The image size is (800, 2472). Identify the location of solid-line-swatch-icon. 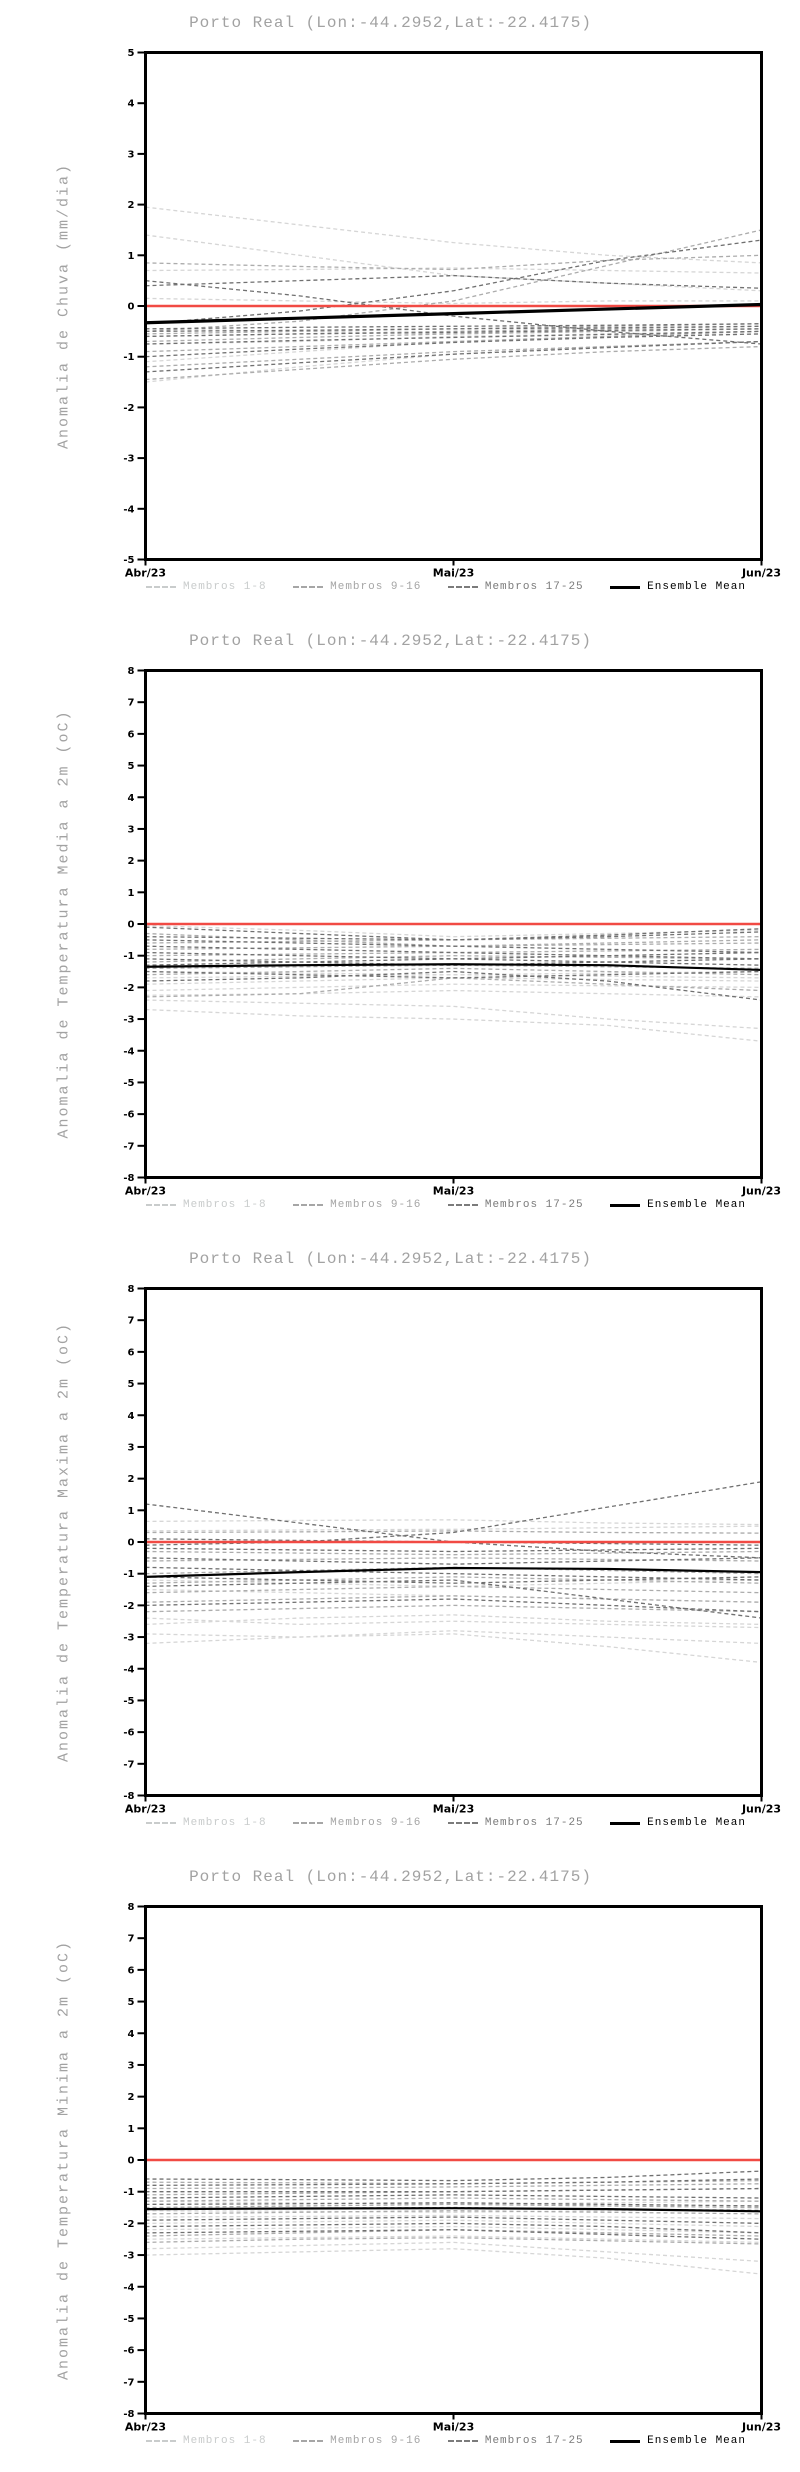
(625, 2441).